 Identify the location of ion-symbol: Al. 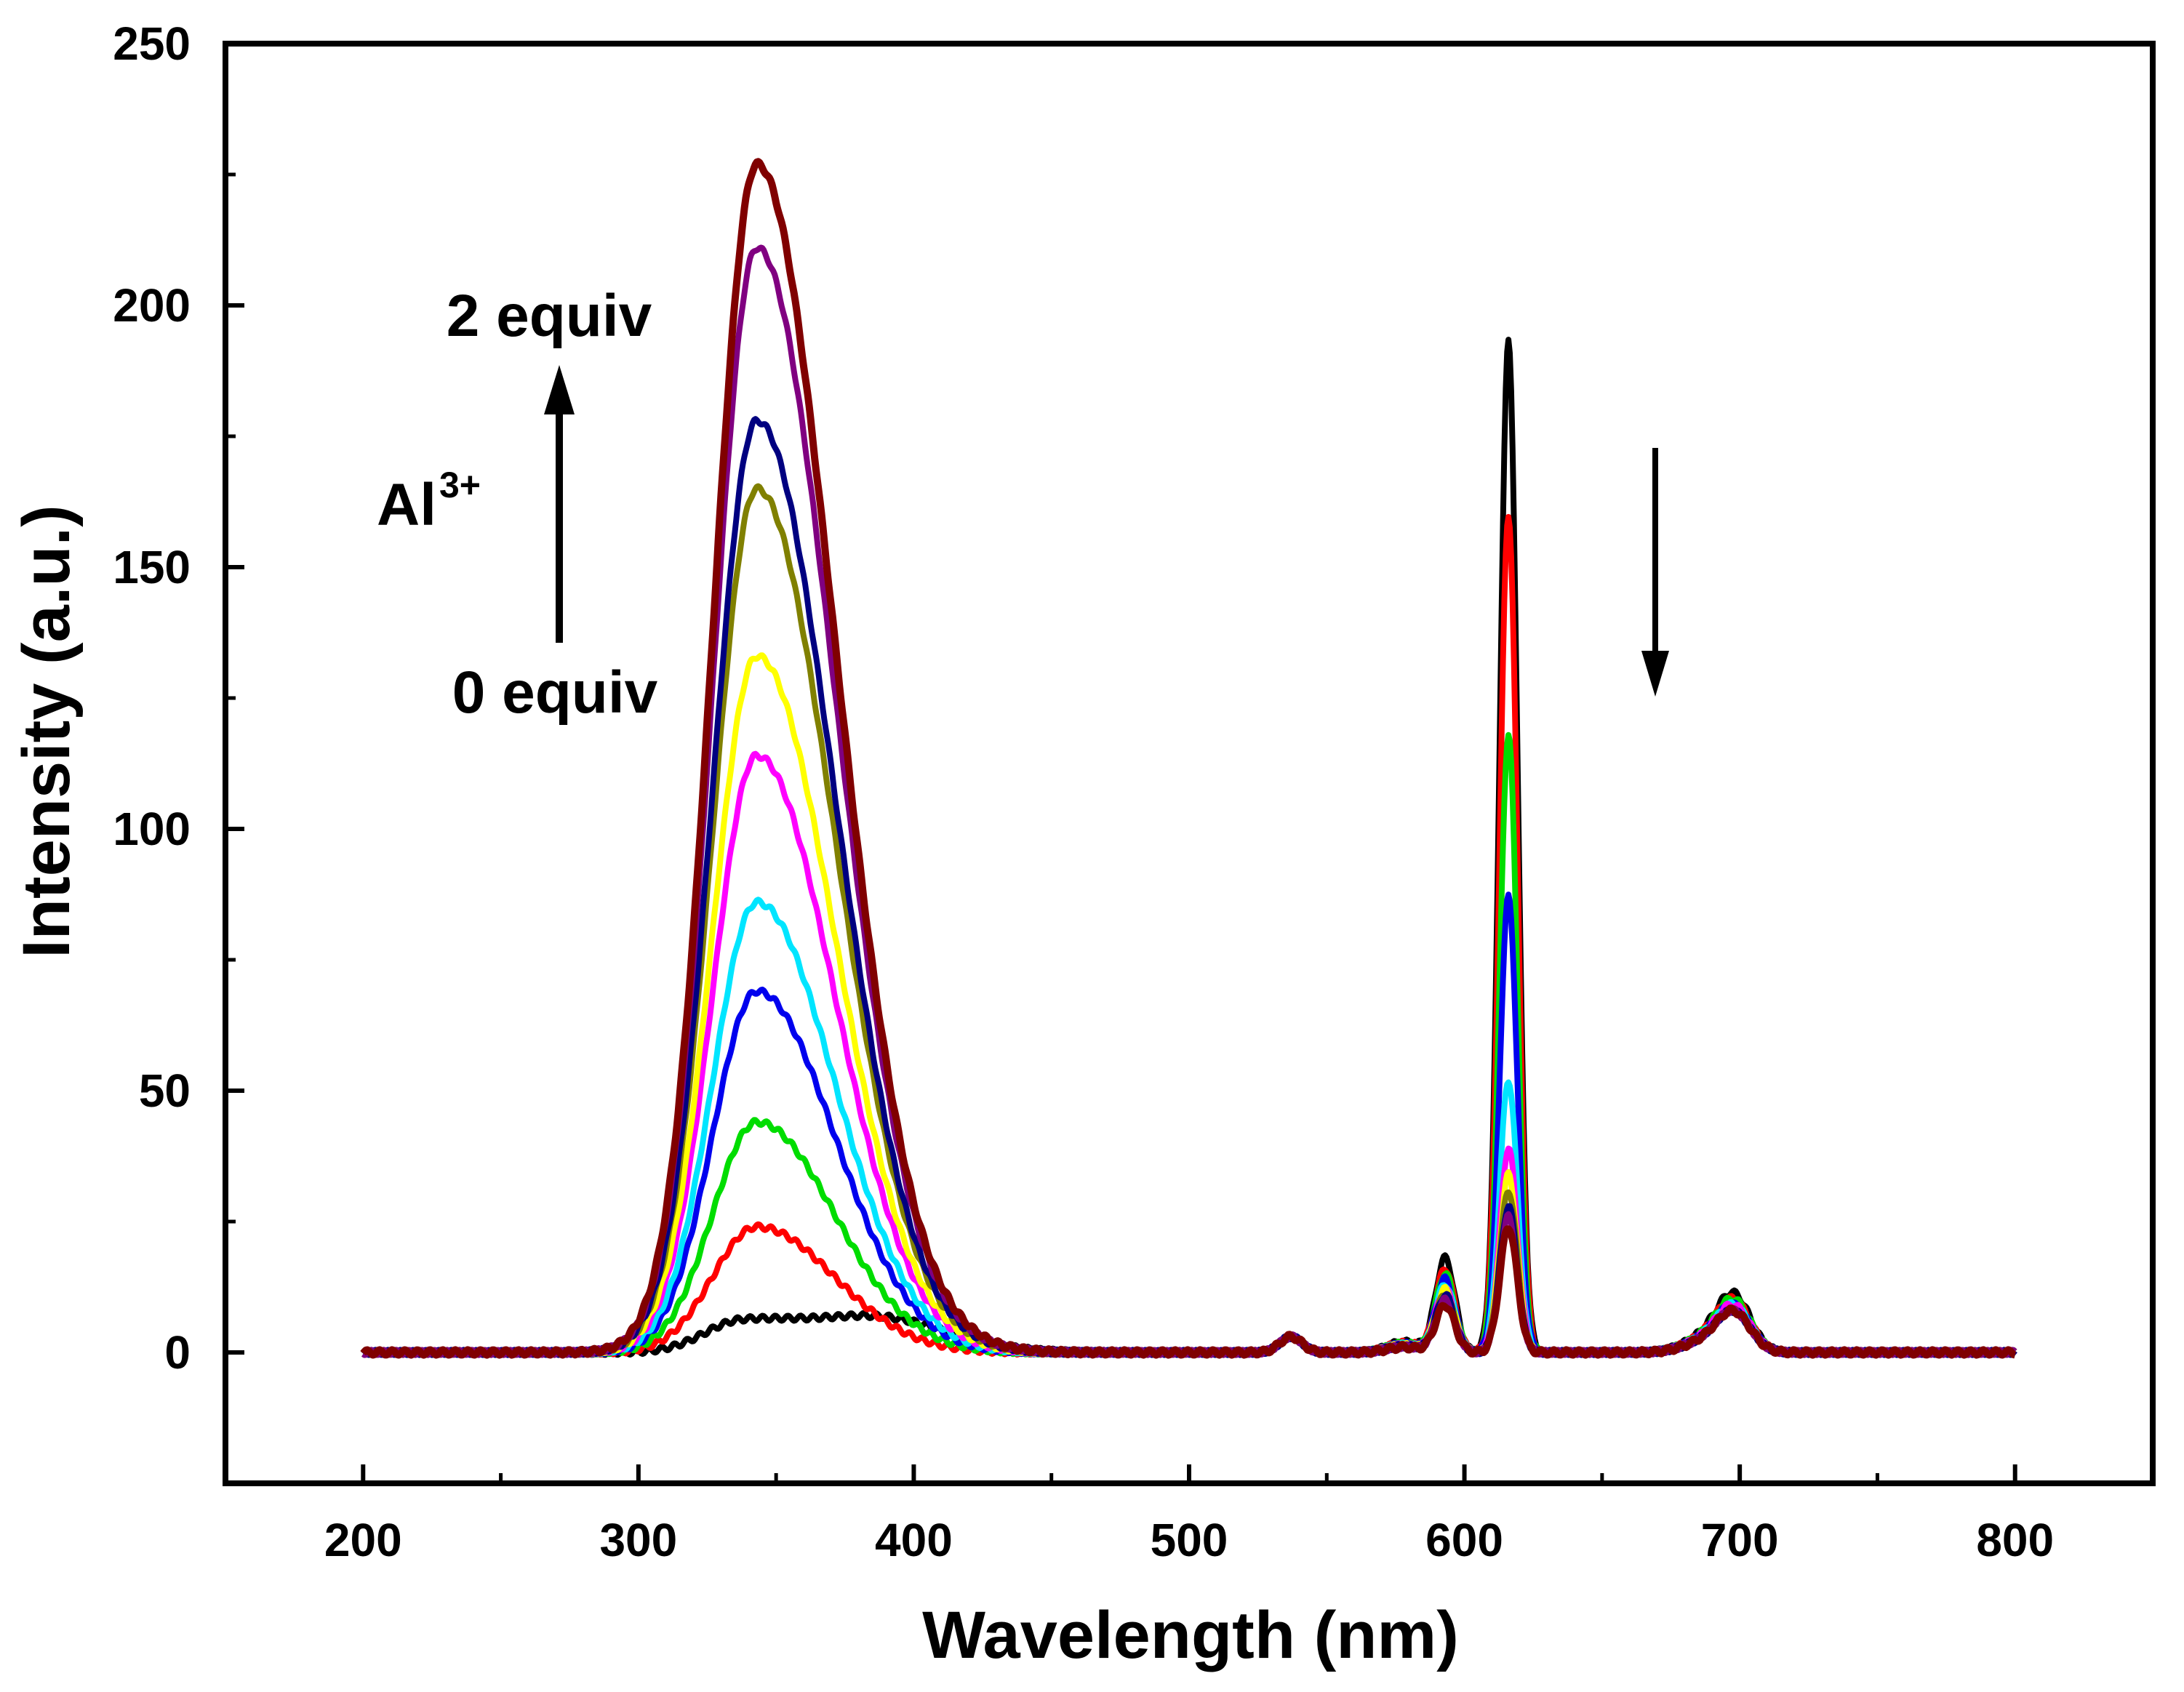
(406, 505).